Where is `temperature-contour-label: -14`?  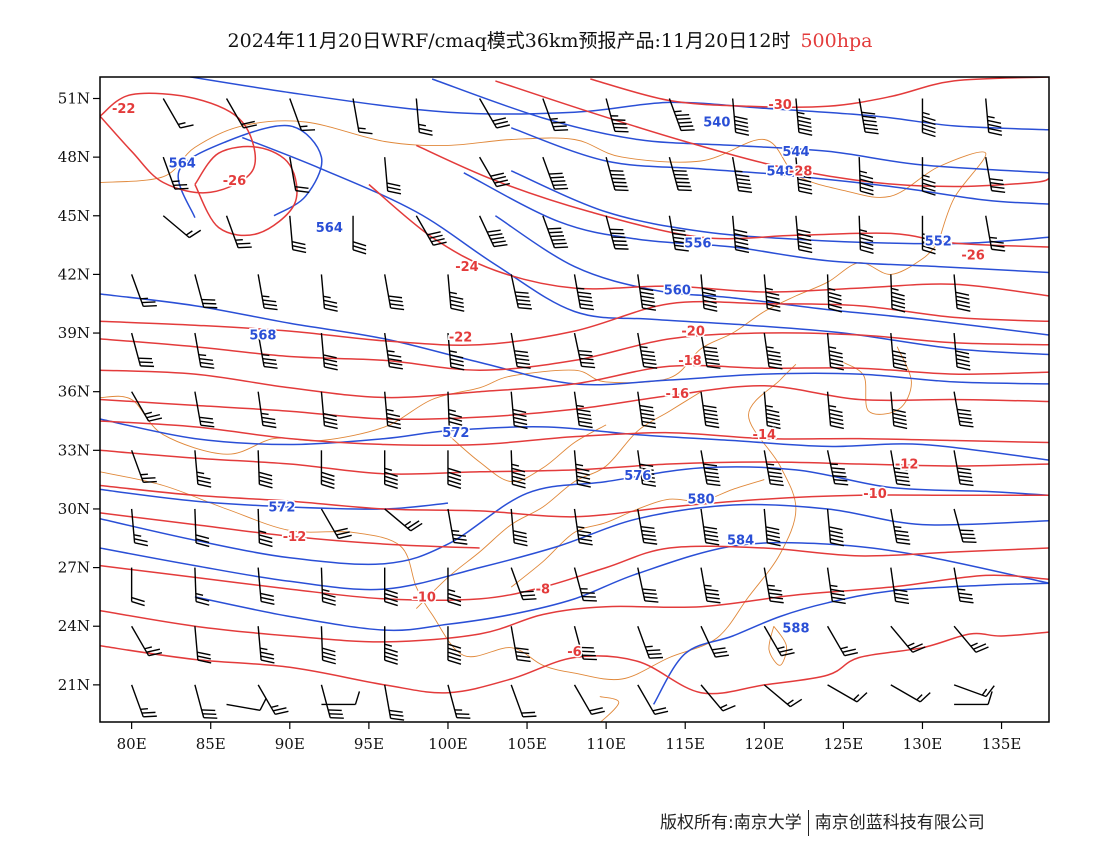
temperature-contour-label: -14 is located at coordinates (765, 435).